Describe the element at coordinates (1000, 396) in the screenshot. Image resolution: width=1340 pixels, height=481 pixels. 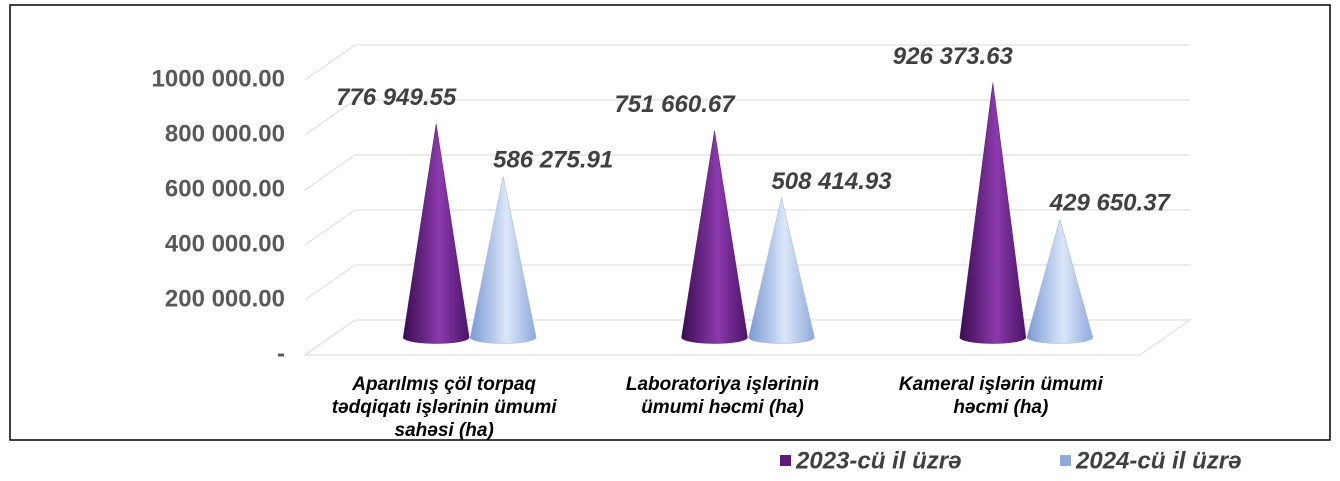
I see `x-tick-label: Kameral işlərin ümumi həcmi (ha)` at that location.